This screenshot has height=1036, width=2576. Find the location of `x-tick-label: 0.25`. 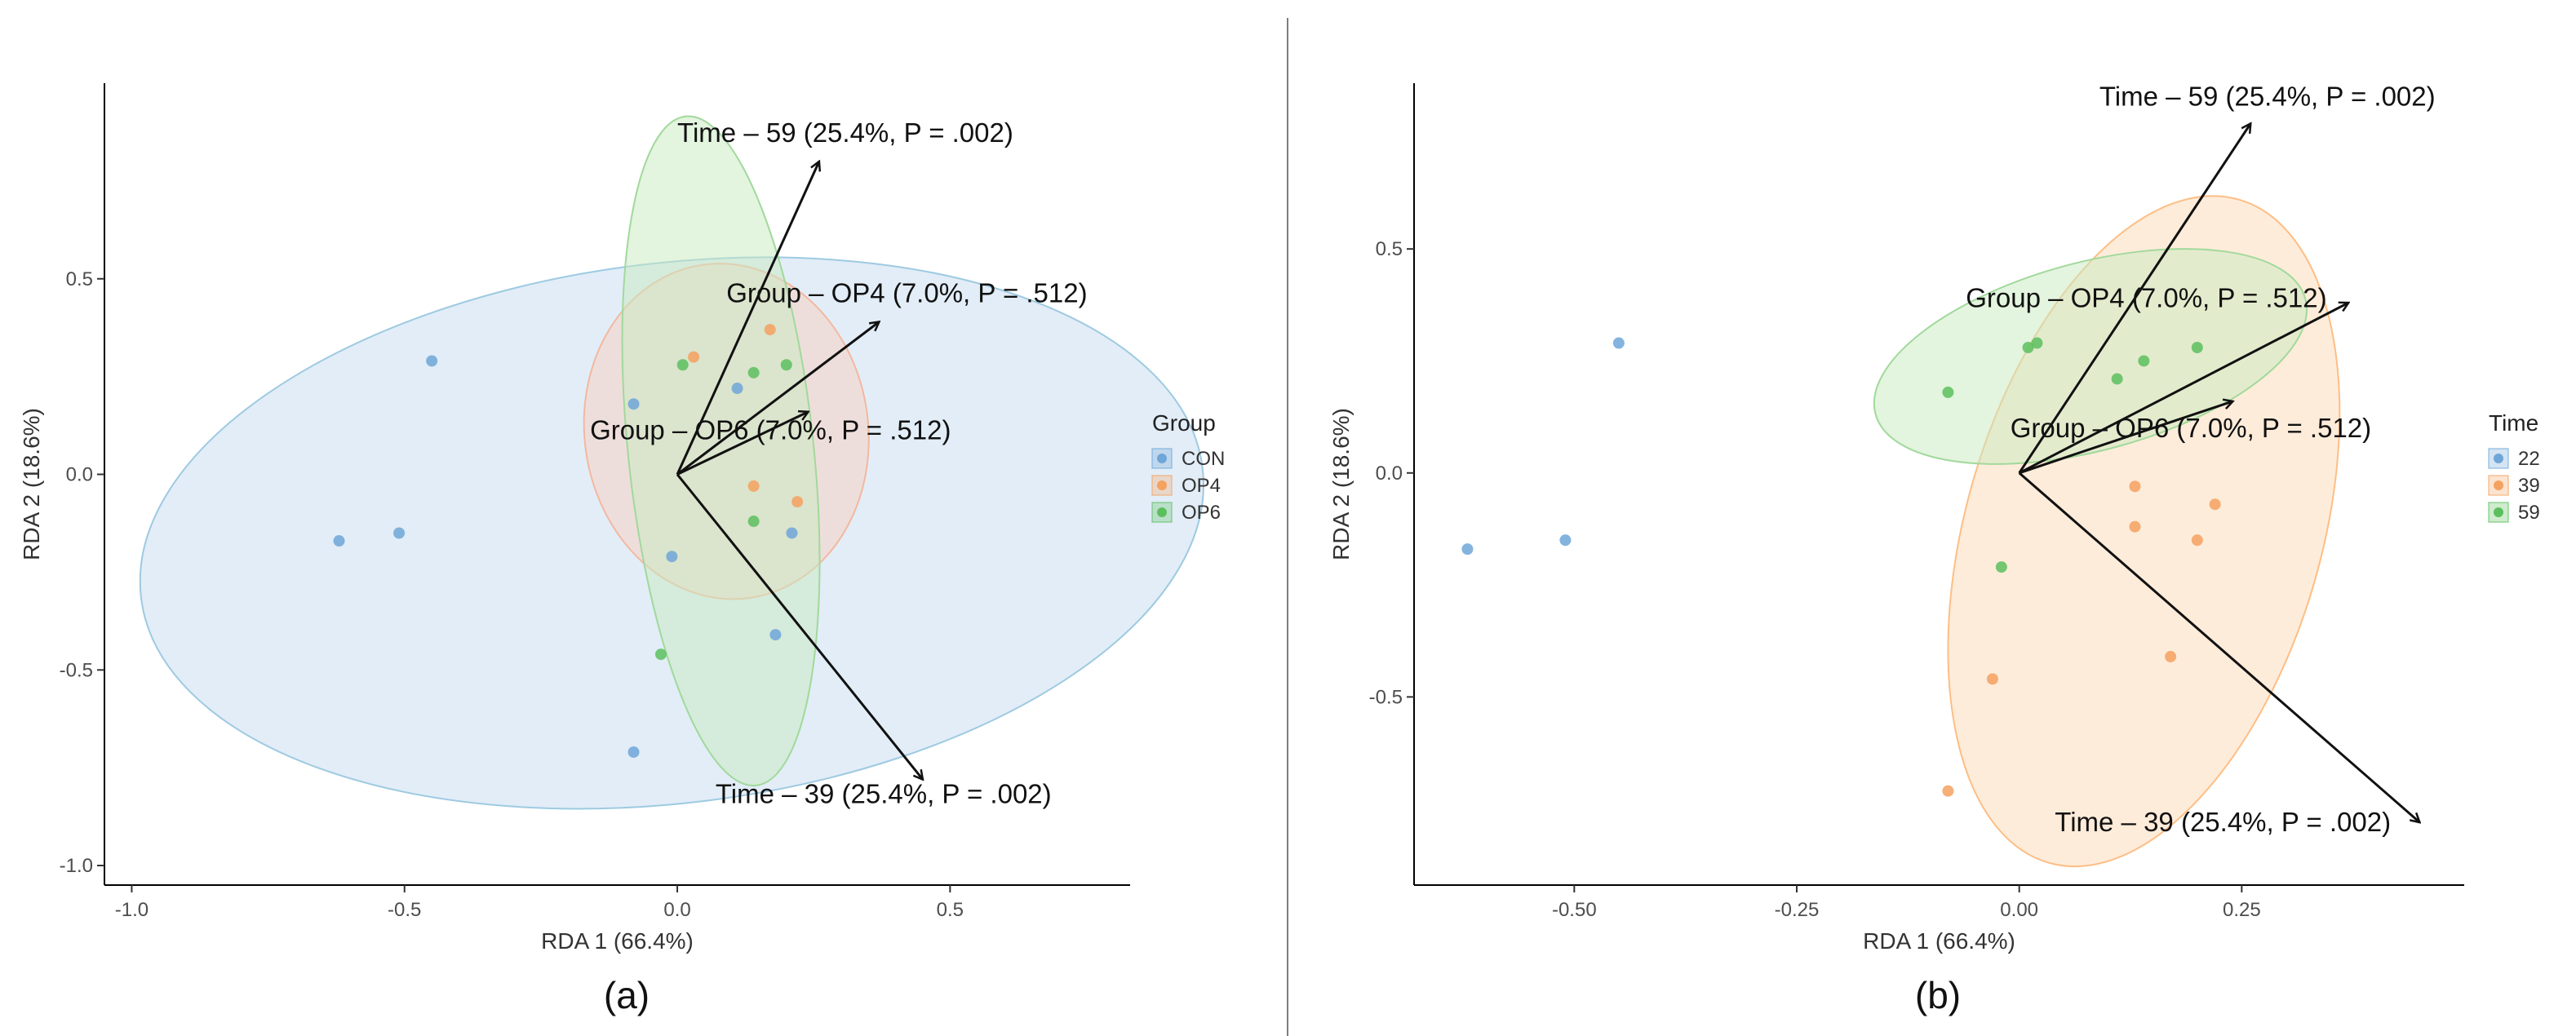

x-tick-label: 0.25 is located at coordinates (2242, 910).